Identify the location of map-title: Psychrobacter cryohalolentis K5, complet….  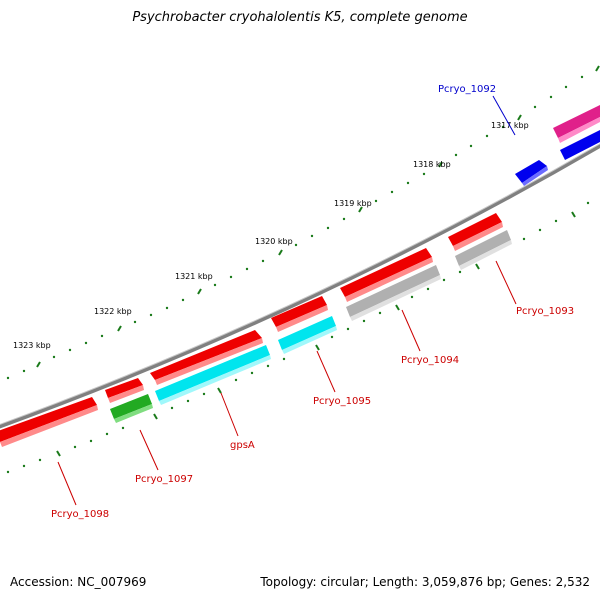
(300, 17).